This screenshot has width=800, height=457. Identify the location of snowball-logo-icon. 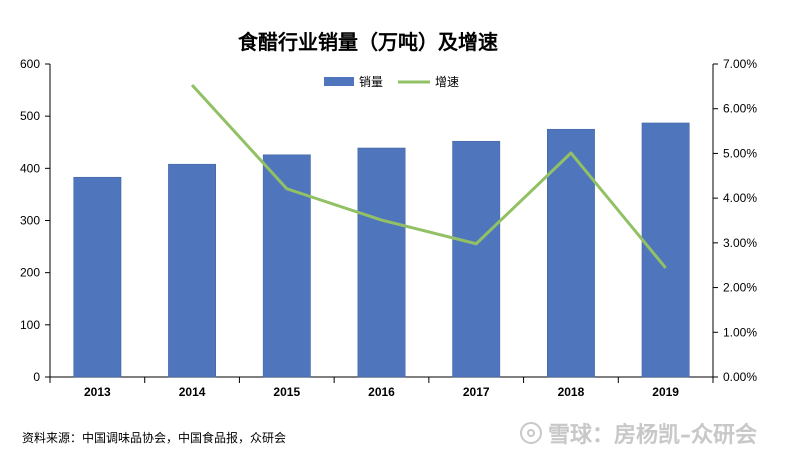
(531, 433).